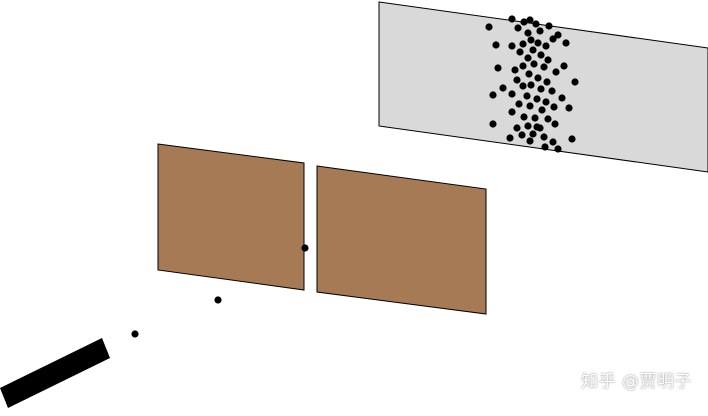  What do you see at coordinates (55, 373) in the screenshot?
I see `particle-source` at bounding box center [55, 373].